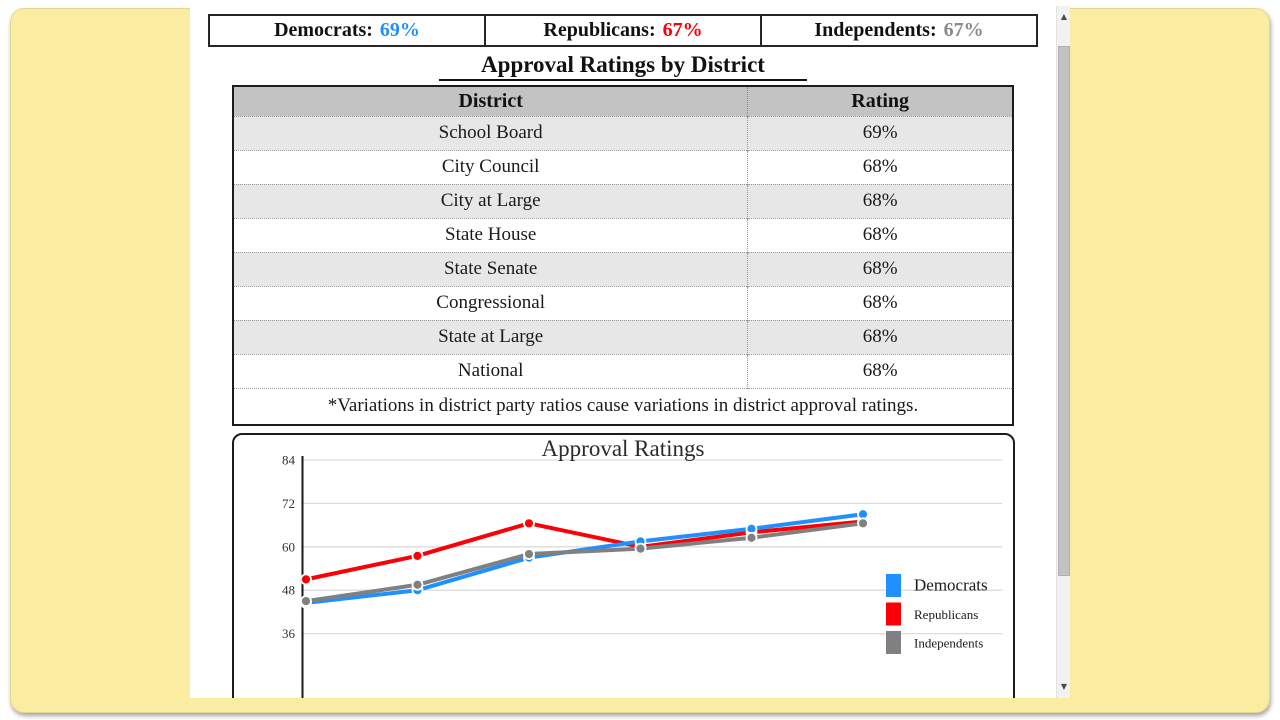 The width and height of the screenshot is (1280, 720). What do you see at coordinates (948, 643) in the screenshot?
I see `legend-label-independents: Independents` at bounding box center [948, 643].